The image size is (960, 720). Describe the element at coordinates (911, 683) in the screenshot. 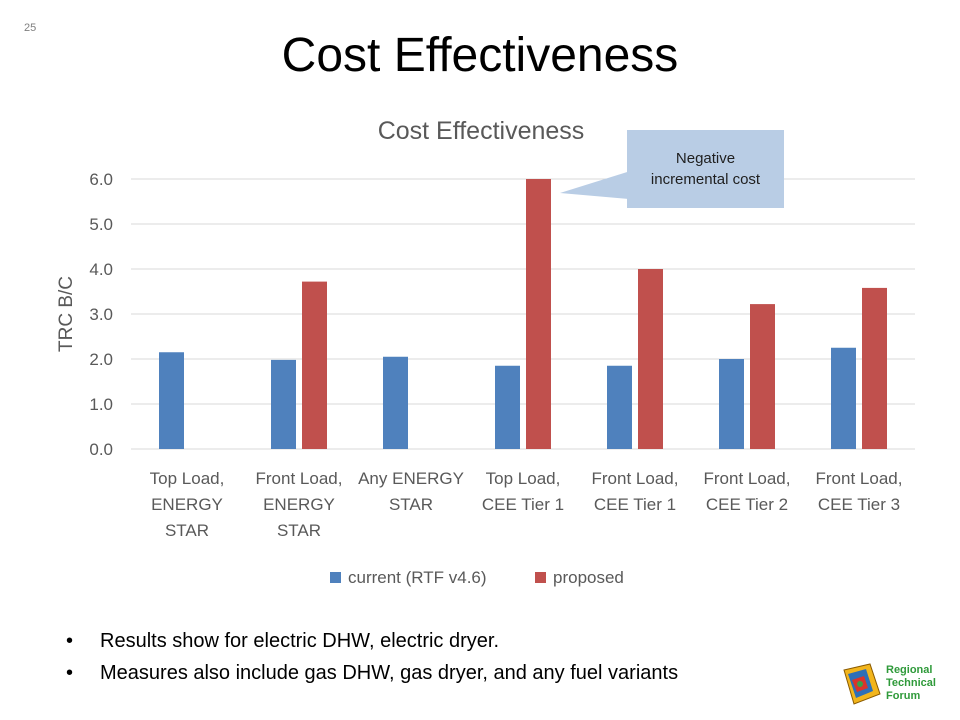

I see `logo-line: Technical` at that location.